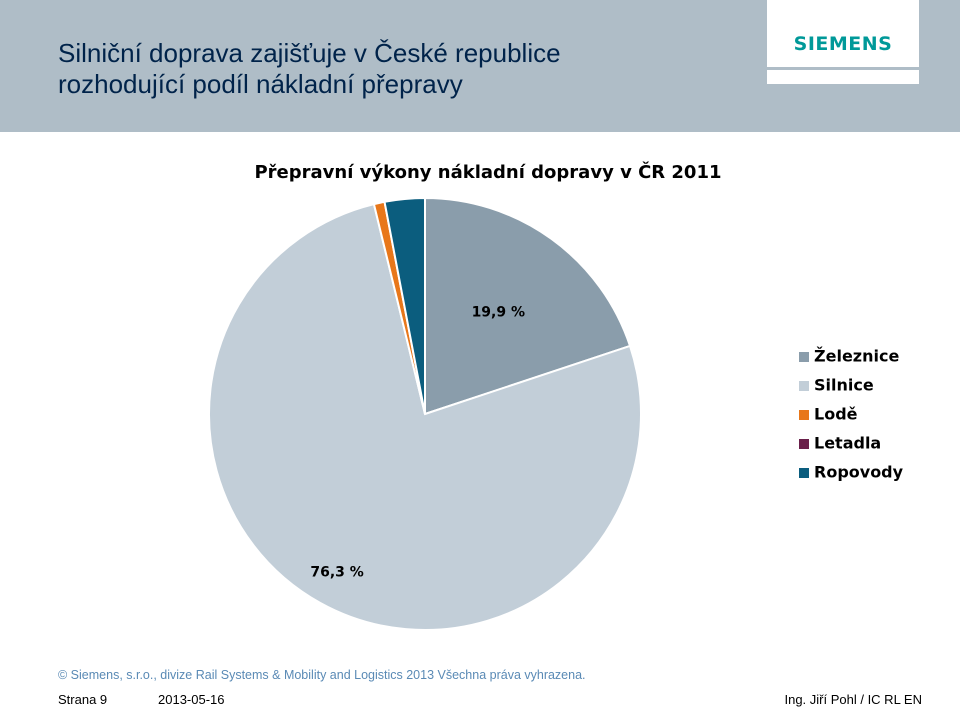 Image resolution: width=960 pixels, height=709 pixels. Describe the element at coordinates (844, 385) in the screenshot. I see `legend-label-silnice: Silnice` at that location.